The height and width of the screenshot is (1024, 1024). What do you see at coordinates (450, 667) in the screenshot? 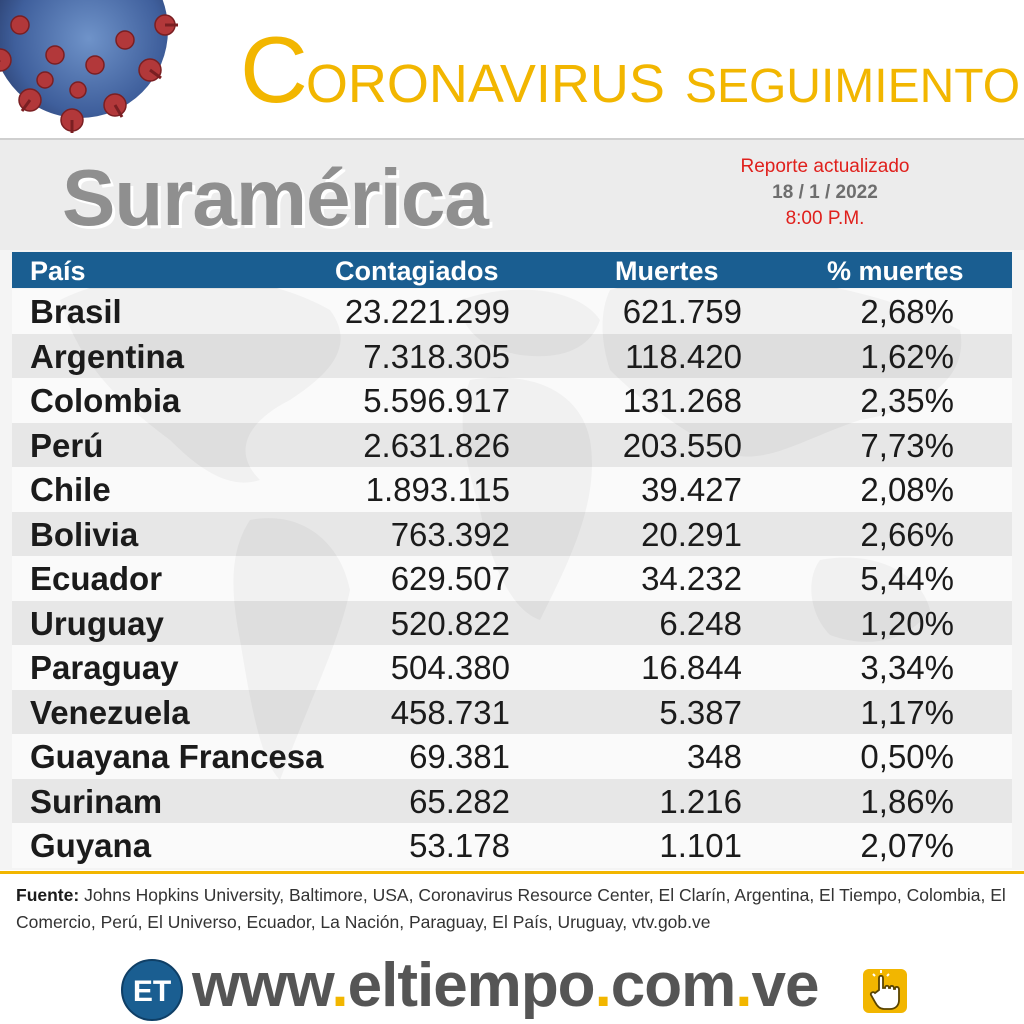
I see `cases-cell: 504.380` at bounding box center [450, 667].